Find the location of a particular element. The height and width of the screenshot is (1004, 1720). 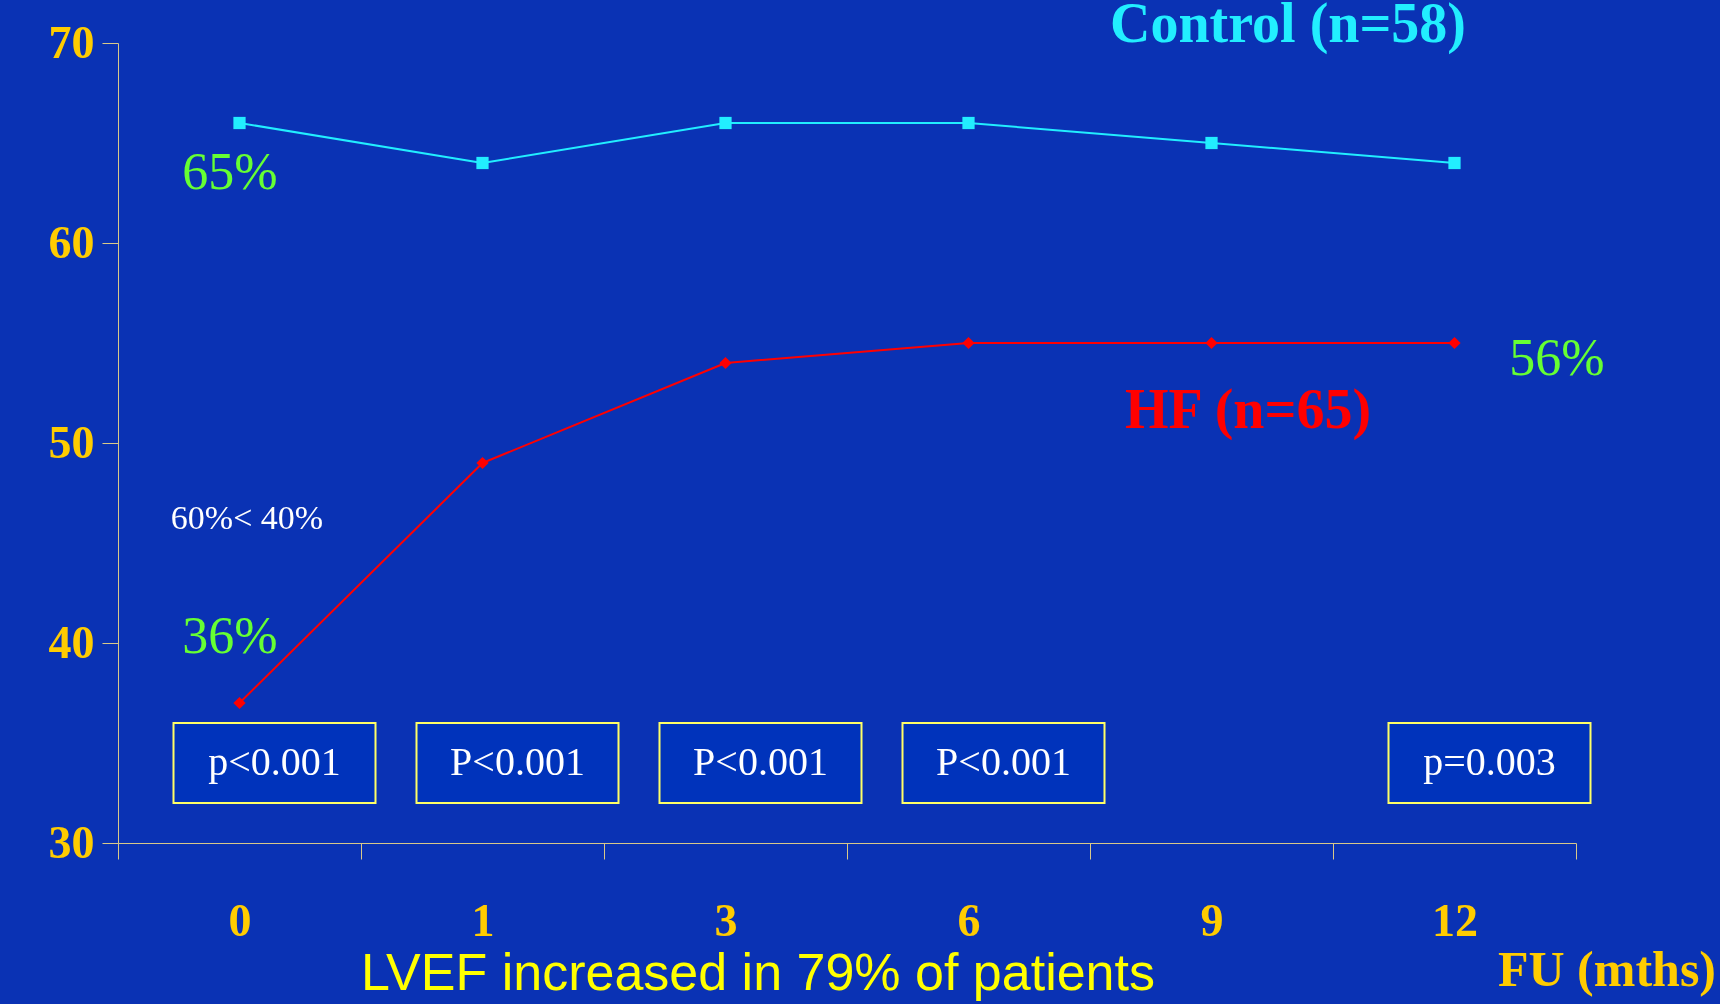

x-axis-title: FU (mths) is located at coordinates (1606, 969).